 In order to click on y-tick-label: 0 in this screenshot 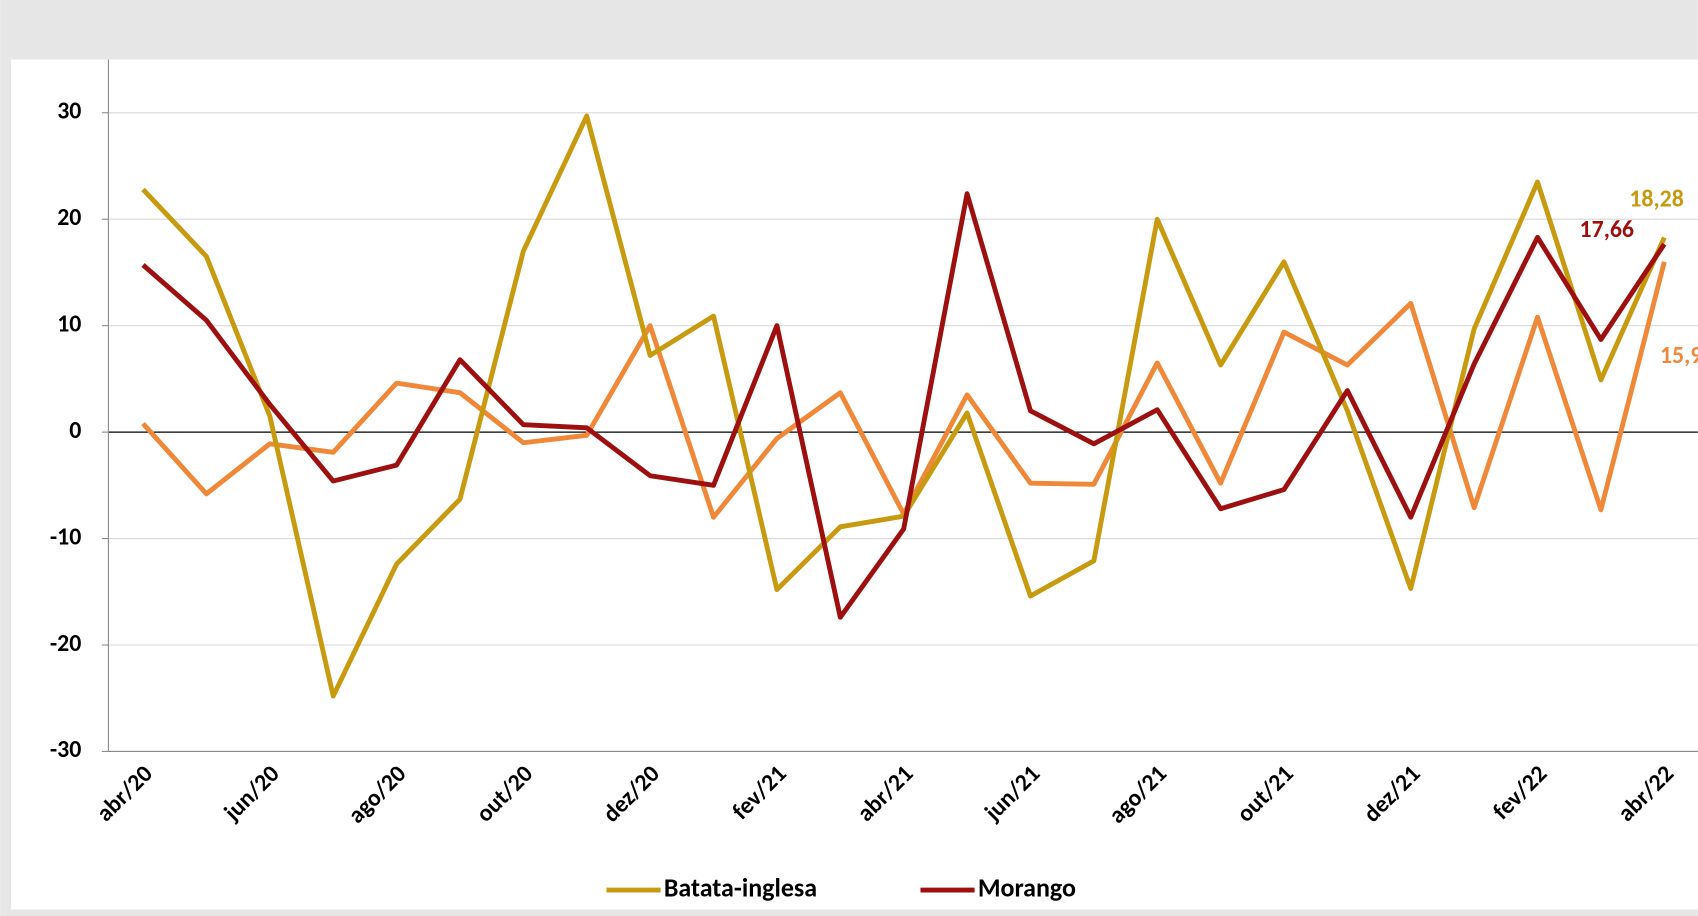, I will do `click(75, 430)`.